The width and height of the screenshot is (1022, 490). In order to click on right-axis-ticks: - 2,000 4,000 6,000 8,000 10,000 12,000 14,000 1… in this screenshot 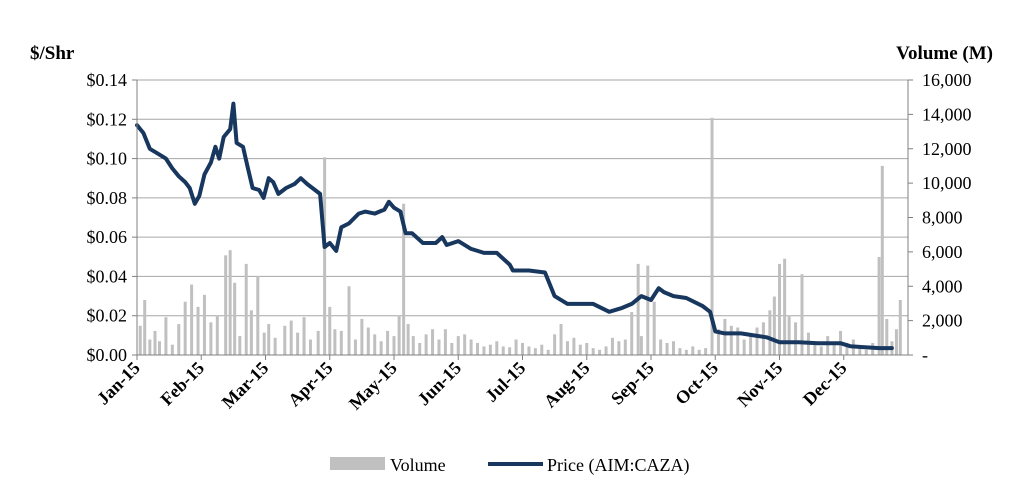, I will do `click(940, 217)`.